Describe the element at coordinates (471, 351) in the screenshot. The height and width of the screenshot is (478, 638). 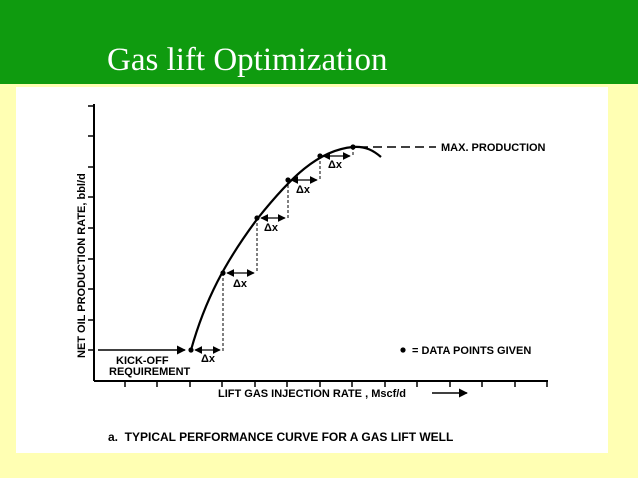
I see `legend-label: = DATA POINTS GIVEN` at that location.